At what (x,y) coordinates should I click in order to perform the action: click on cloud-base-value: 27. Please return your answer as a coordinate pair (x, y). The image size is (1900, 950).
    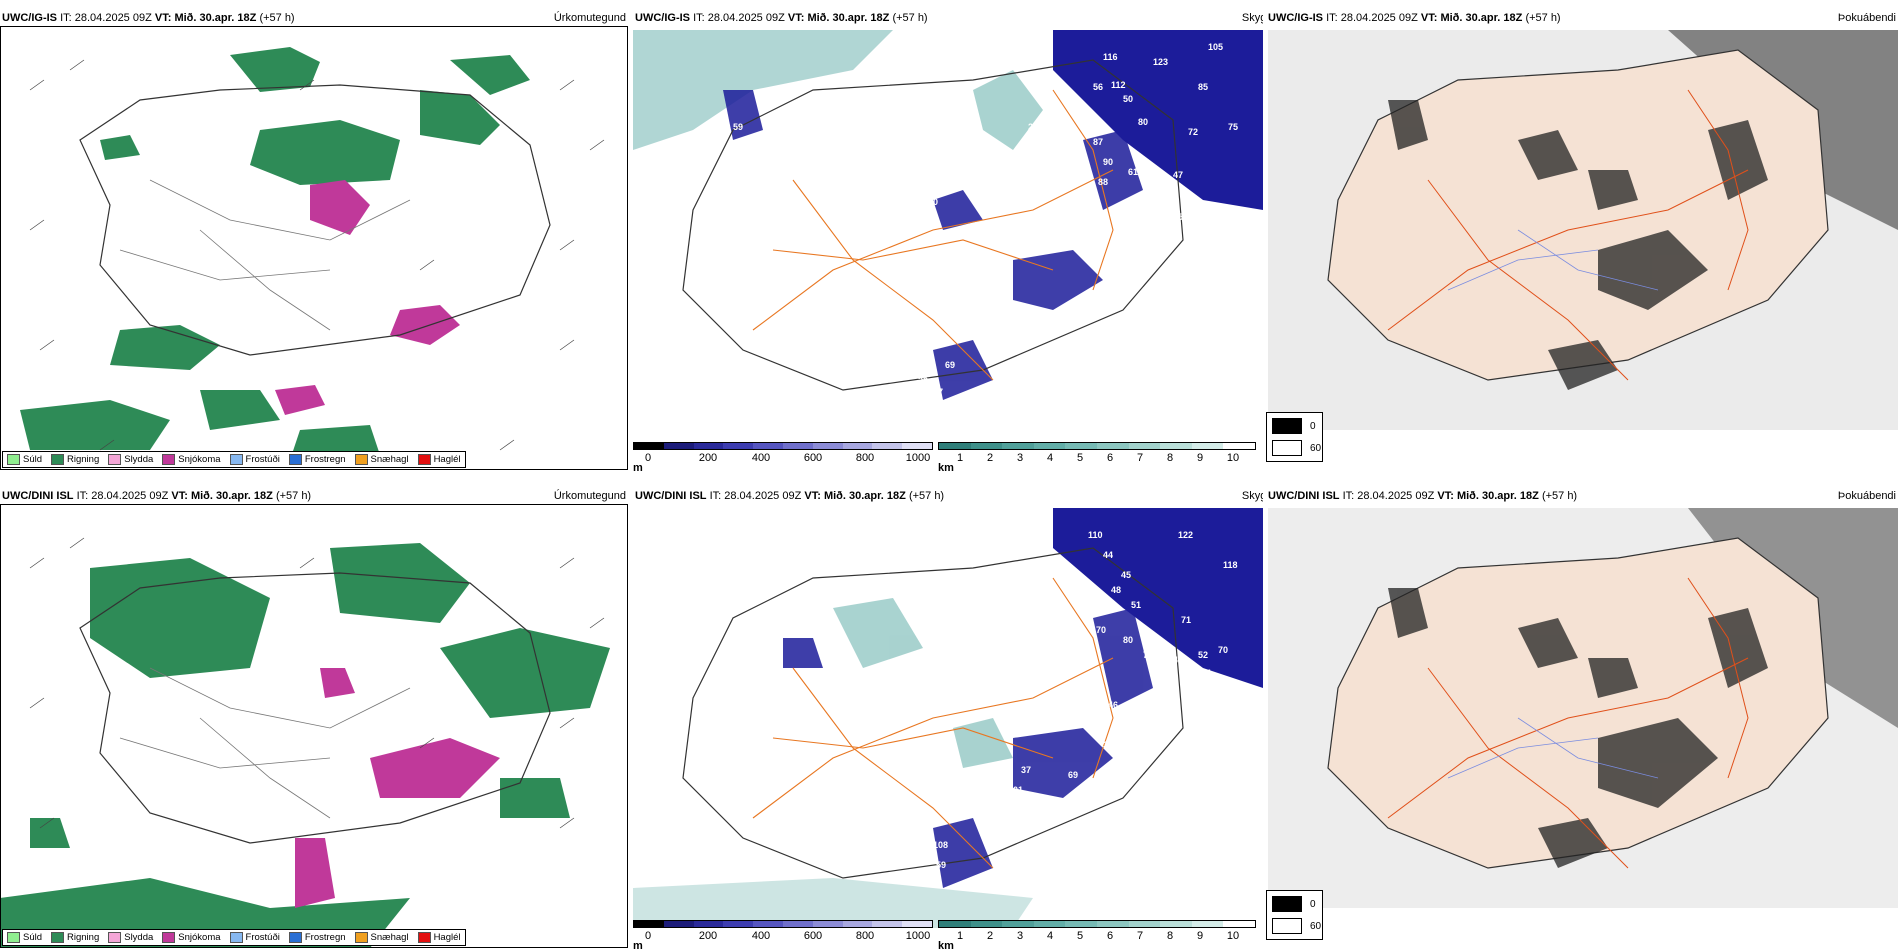
    Looking at the image, I should click on (1050, 127).